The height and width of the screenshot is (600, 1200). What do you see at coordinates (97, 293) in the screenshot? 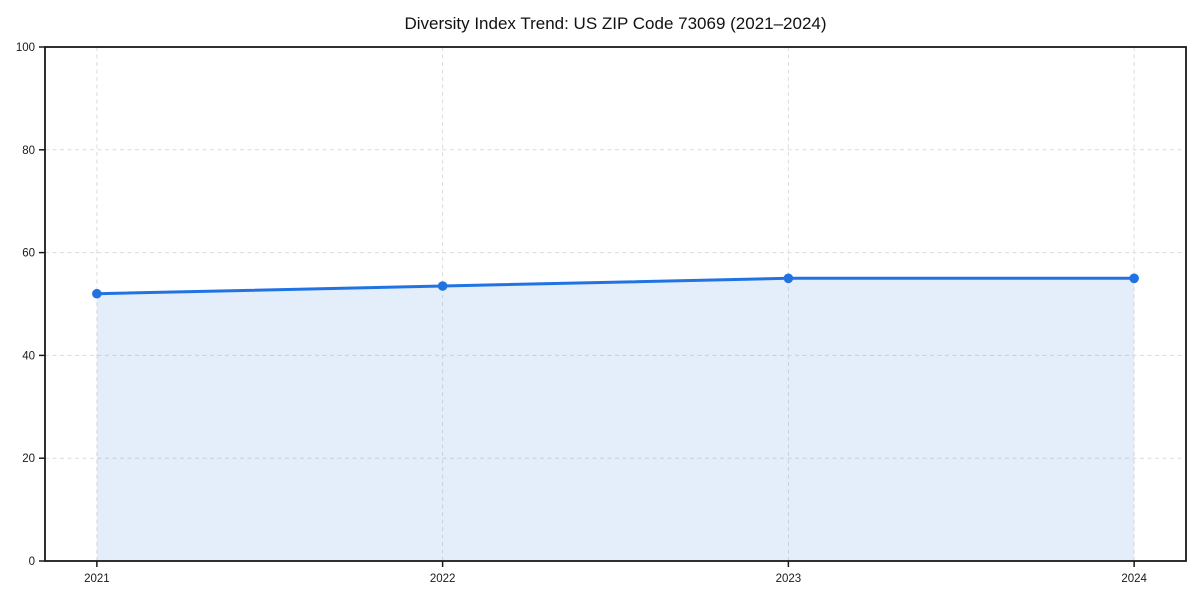
I see `data-point-2021` at bounding box center [97, 293].